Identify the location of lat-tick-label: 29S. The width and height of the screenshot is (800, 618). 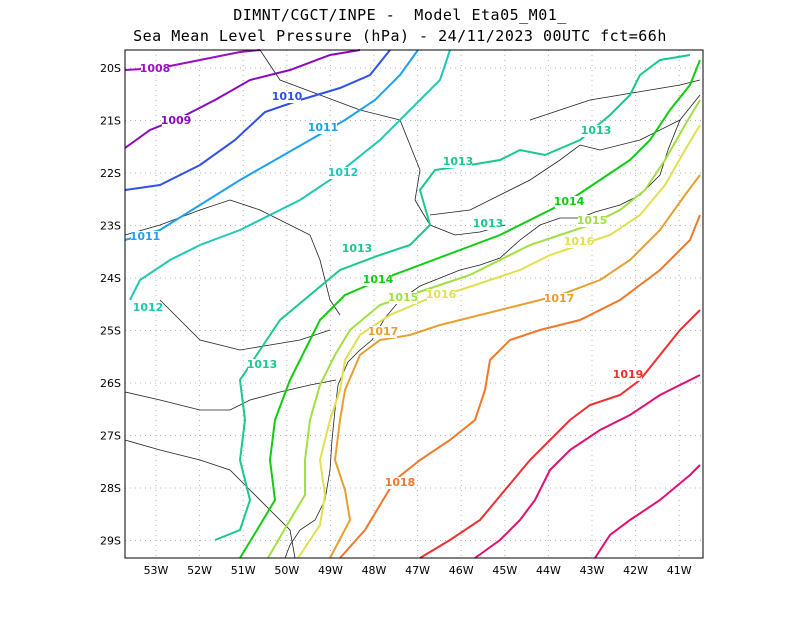
(110, 541).